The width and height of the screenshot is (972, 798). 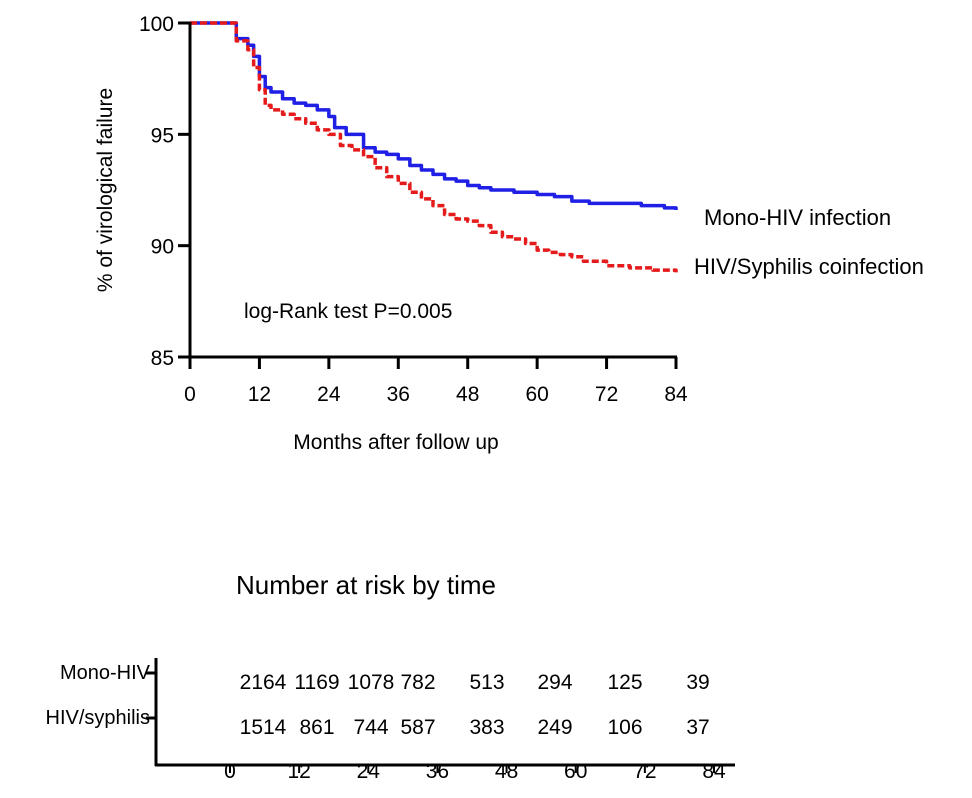 What do you see at coordinates (434, 116) in the screenshot?
I see `series-line-mono-hiv` at bounding box center [434, 116].